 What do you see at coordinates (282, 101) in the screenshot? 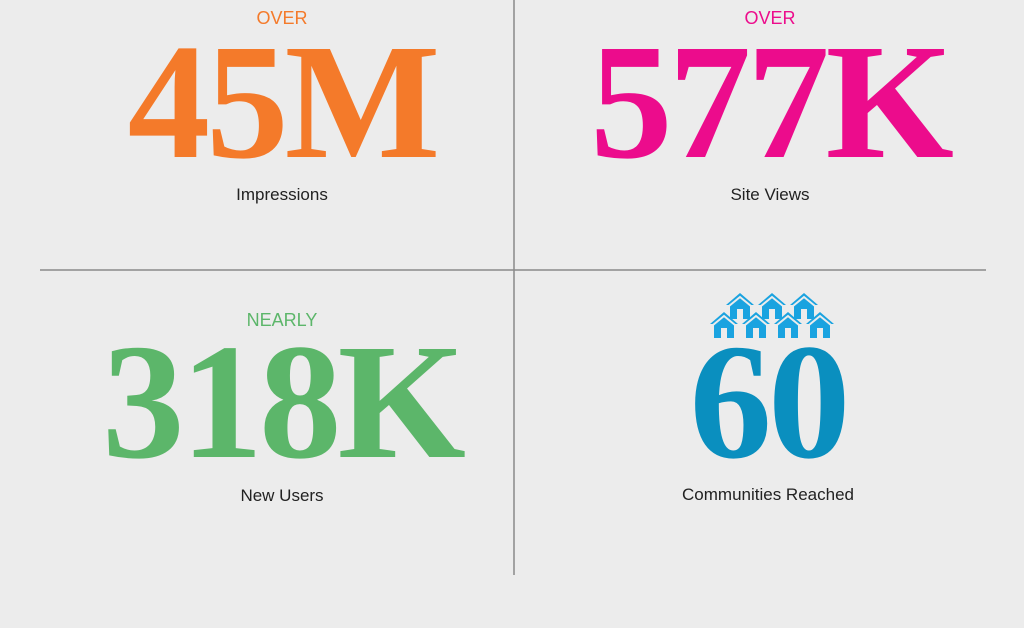
I see `stat-value: 45M` at bounding box center [282, 101].